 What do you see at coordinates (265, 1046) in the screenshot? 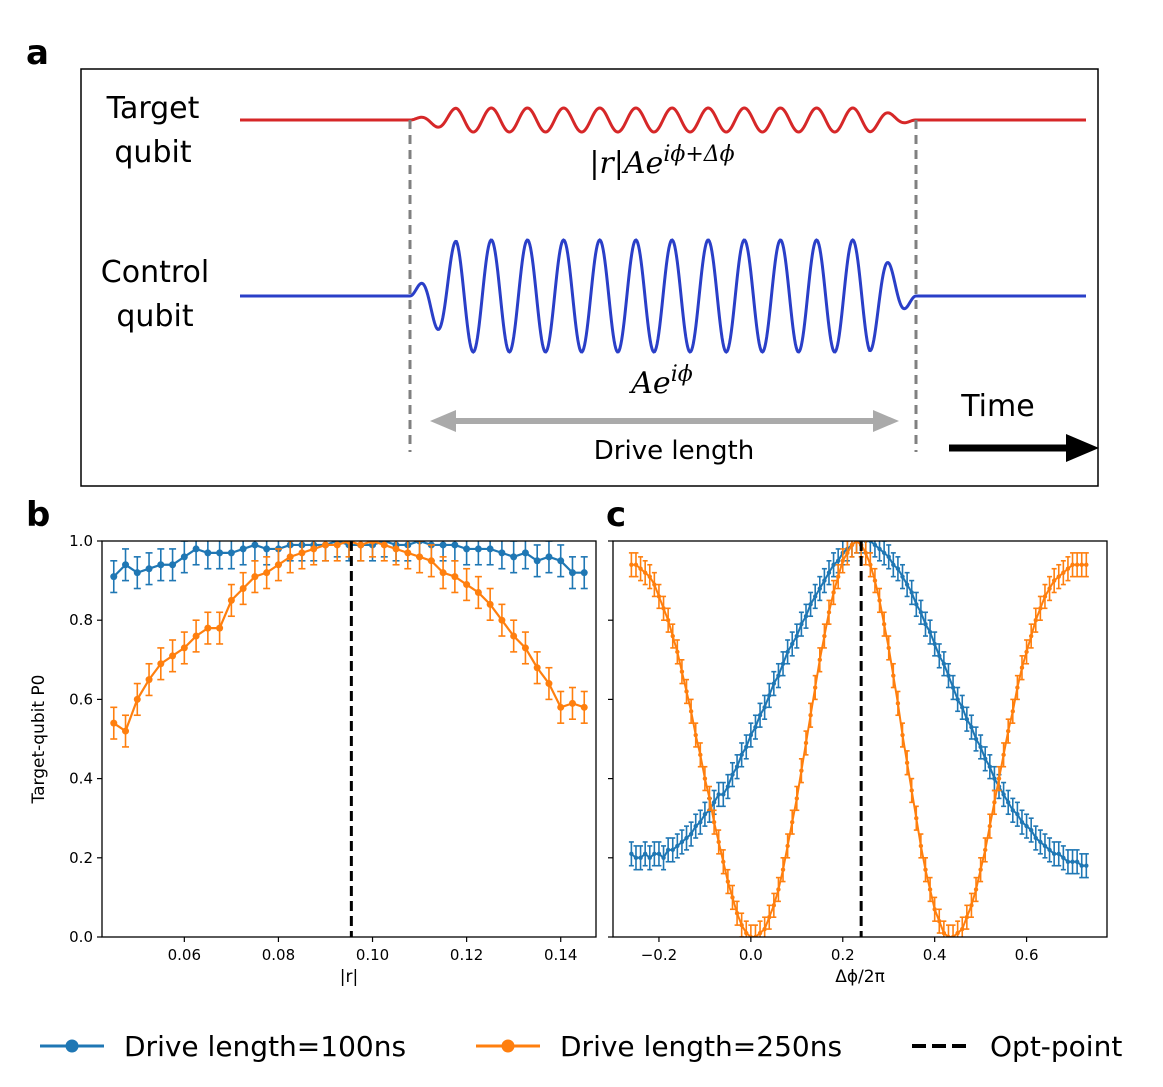
I see `legend-label: Drive length=100ns` at bounding box center [265, 1046].